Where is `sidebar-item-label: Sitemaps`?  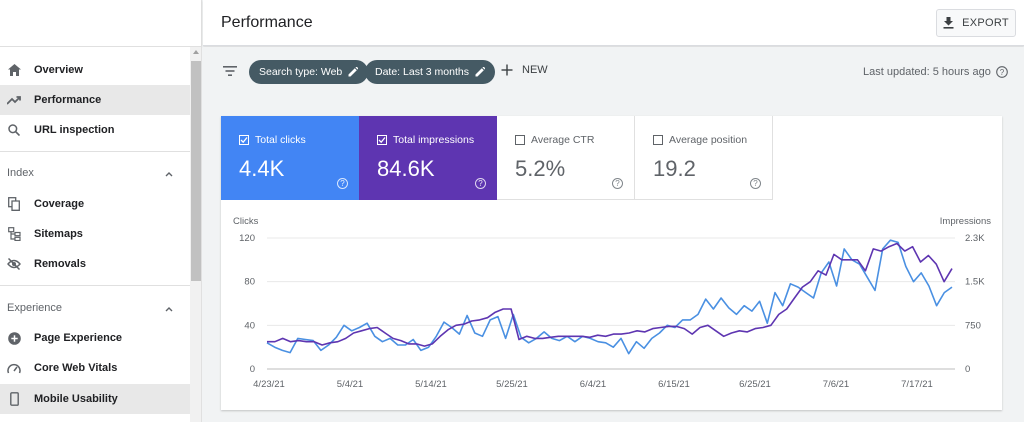 sidebar-item-label: Sitemaps is located at coordinates (58, 234).